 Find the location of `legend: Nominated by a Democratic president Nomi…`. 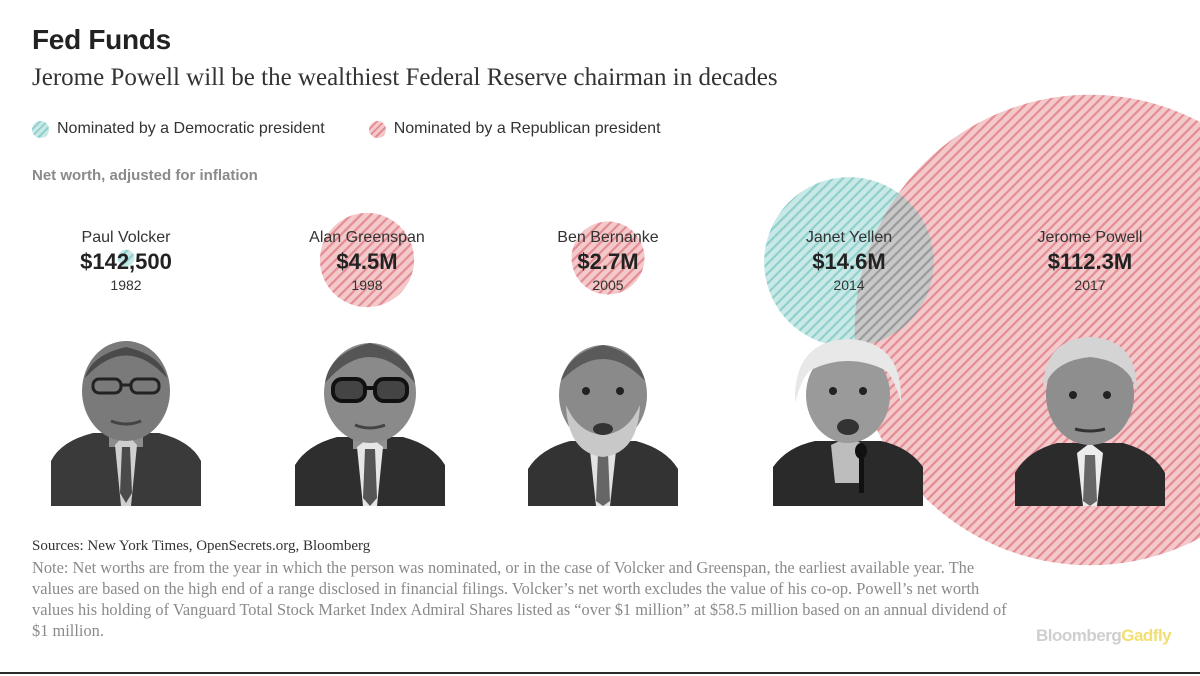

legend: Nominated by a Democratic president Nomi… is located at coordinates (368, 129).